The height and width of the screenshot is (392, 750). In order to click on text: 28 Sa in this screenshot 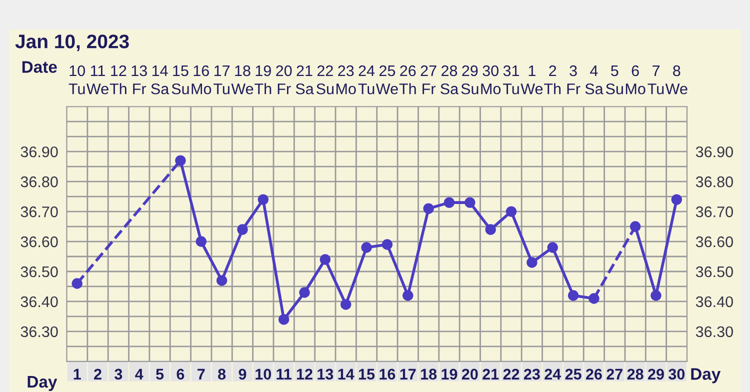, I will do `click(449, 79)`.